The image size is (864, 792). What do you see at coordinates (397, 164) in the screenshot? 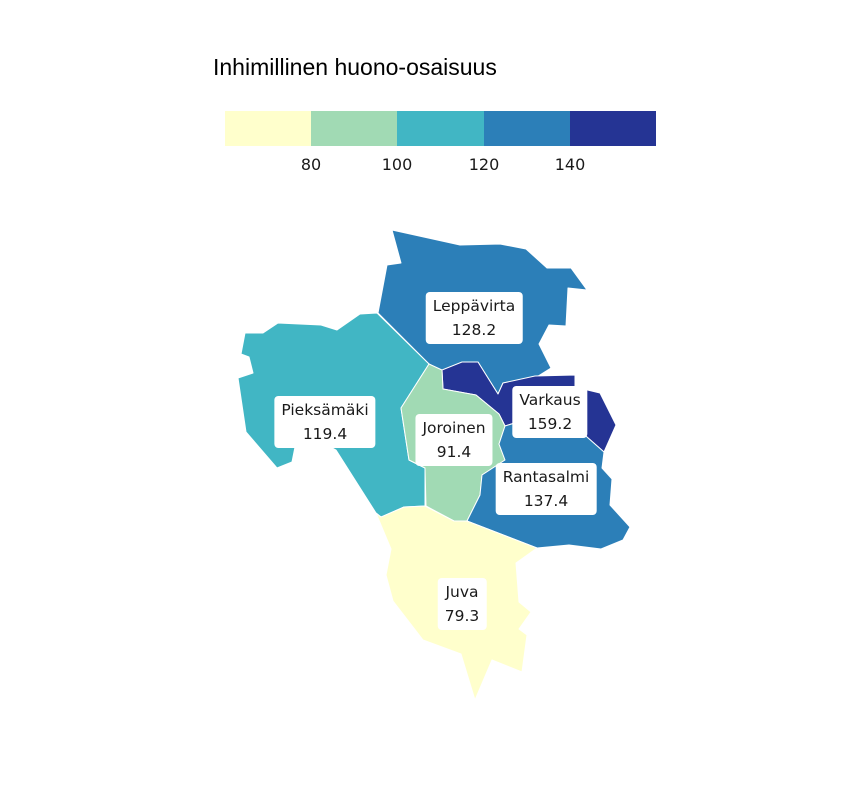
I see `legend-tick-label: 100` at bounding box center [397, 164].